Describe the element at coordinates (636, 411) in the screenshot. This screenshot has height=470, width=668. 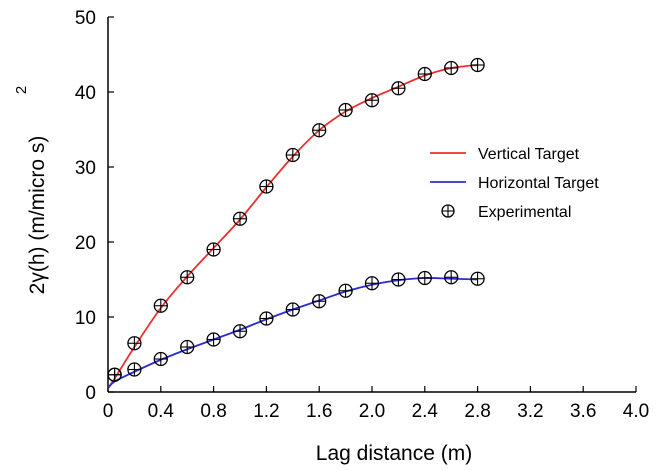
I see `x-tick-label: 4.0` at that location.